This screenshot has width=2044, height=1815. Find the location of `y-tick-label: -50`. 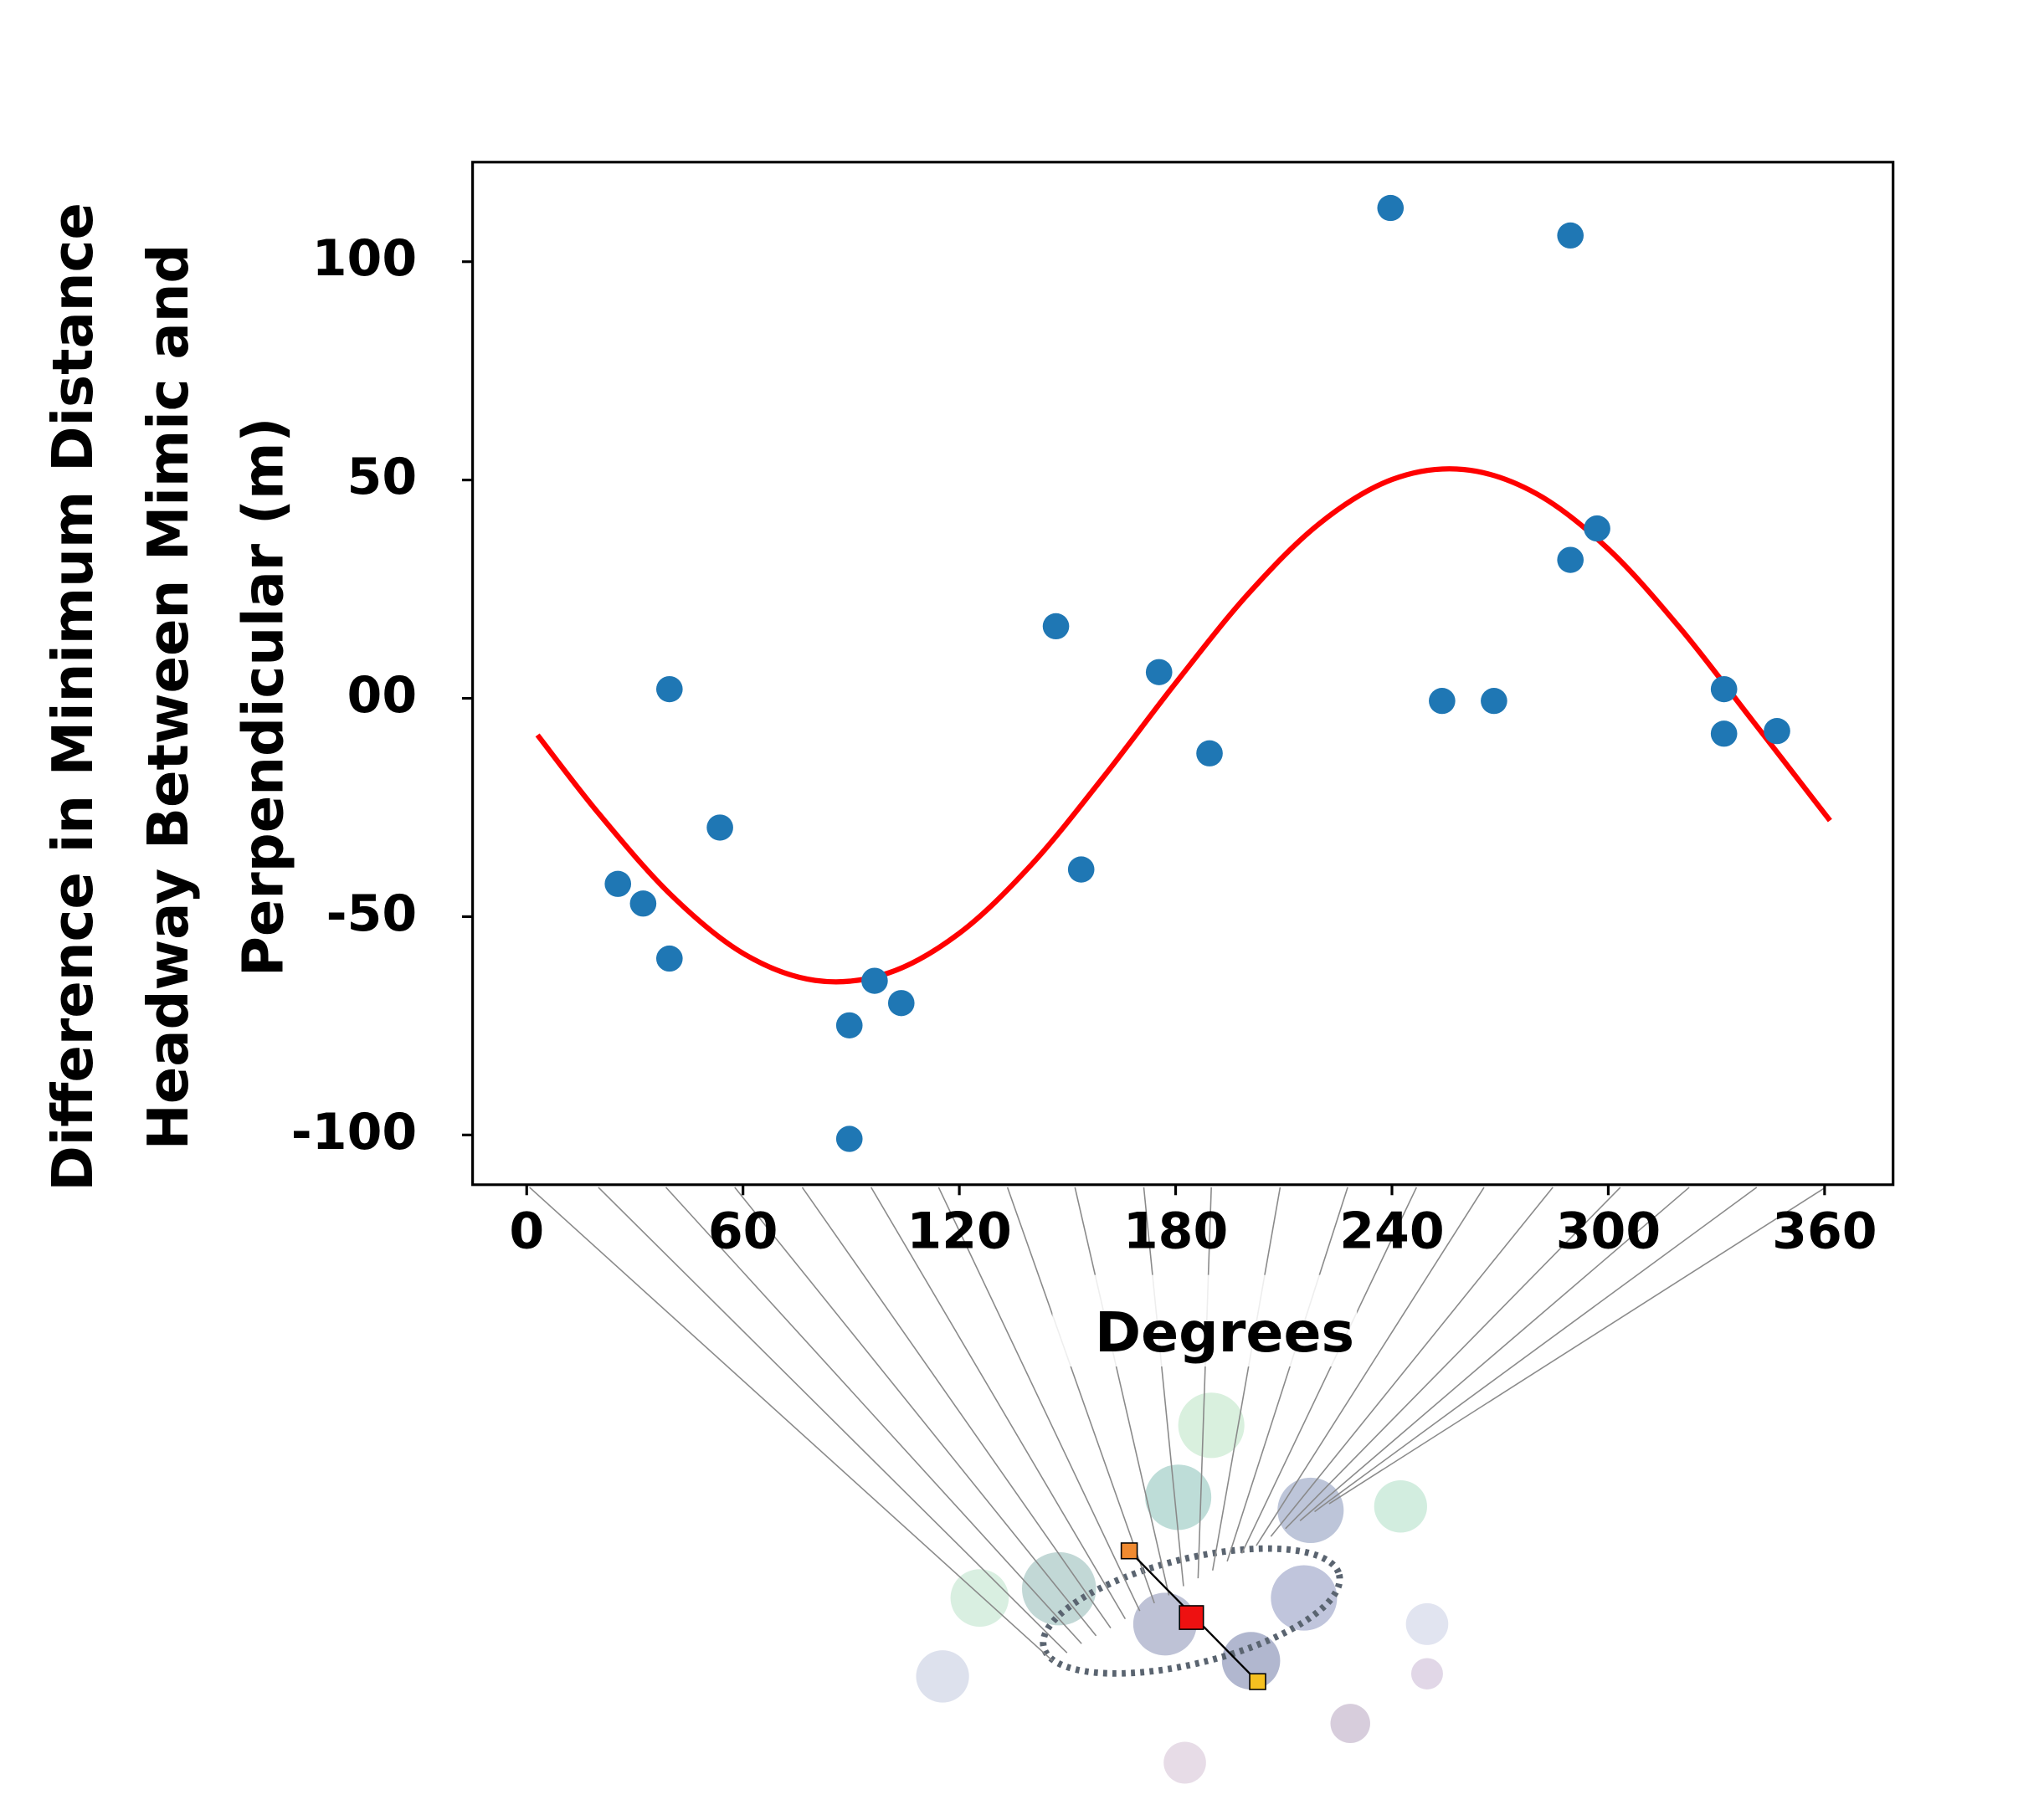

y-tick-label: -50 is located at coordinates (372, 914).